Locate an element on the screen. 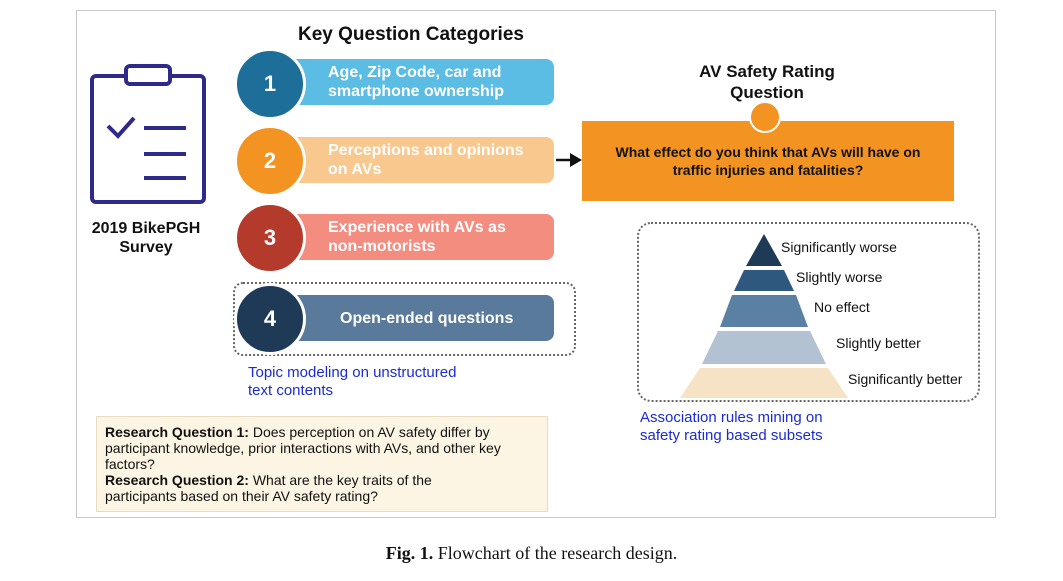 This screenshot has width=1063, height=581. category-3-line2: non-motorists is located at coordinates (382, 246).